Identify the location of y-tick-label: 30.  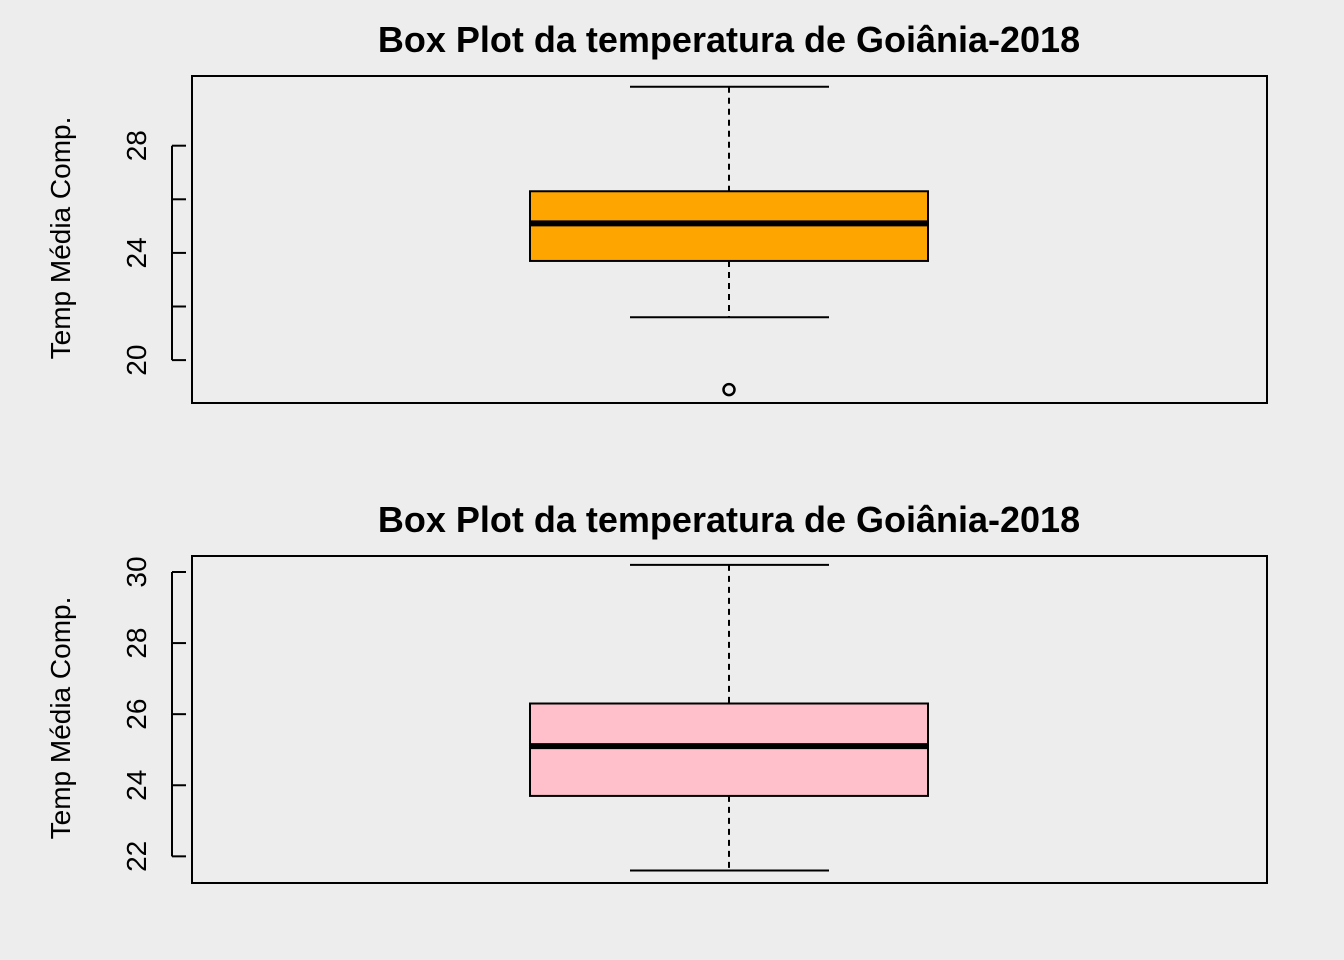
(136, 571).